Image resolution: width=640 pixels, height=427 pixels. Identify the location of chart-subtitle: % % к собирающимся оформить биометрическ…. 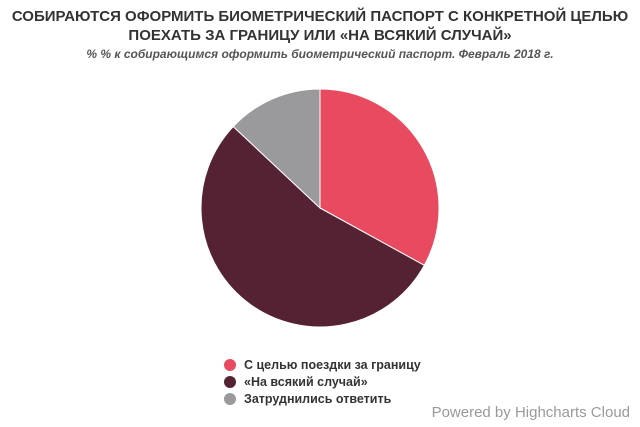
(320, 54).